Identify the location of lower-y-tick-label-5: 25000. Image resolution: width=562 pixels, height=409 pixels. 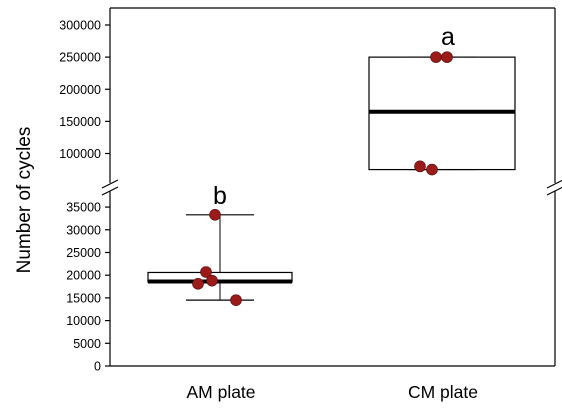
(83, 253).